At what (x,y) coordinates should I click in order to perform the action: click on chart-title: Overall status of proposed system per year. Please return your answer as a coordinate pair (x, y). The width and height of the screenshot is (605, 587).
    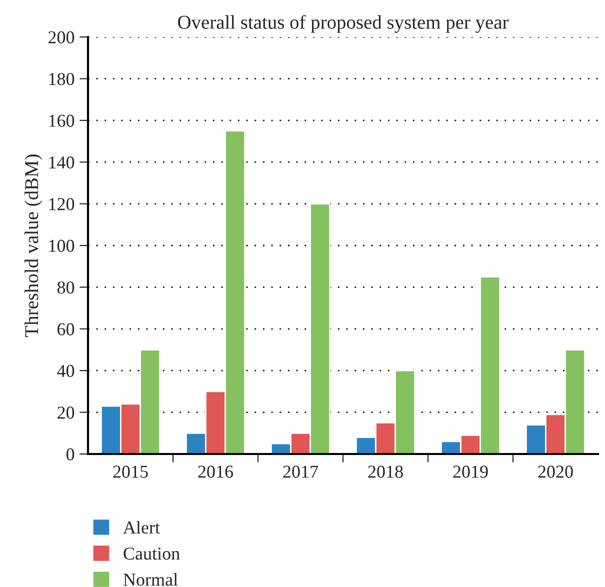
    Looking at the image, I should click on (343, 23).